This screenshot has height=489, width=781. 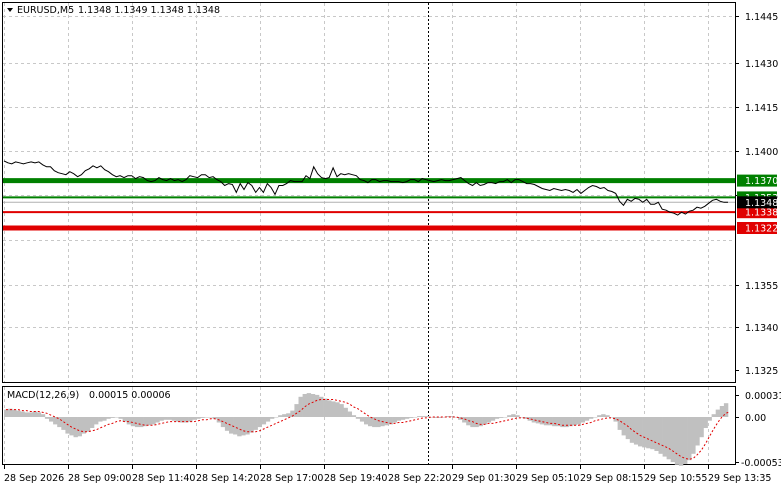 What do you see at coordinates (34, 478) in the screenshot?
I see `time-tick-label: 28 Sep 2026` at bounding box center [34, 478].